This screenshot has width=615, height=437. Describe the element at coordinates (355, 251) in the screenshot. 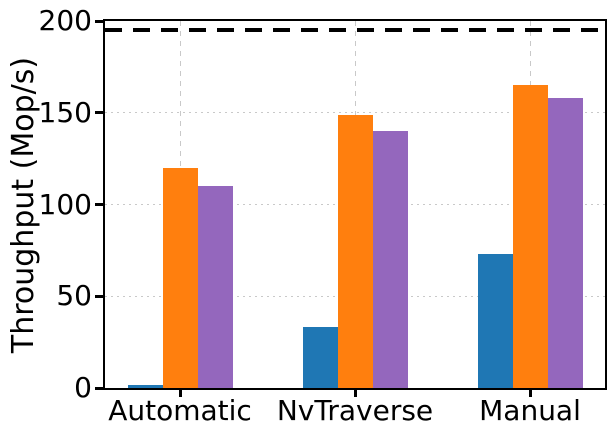

I see `bar-nvtraverse-series-2-orange` at that location.